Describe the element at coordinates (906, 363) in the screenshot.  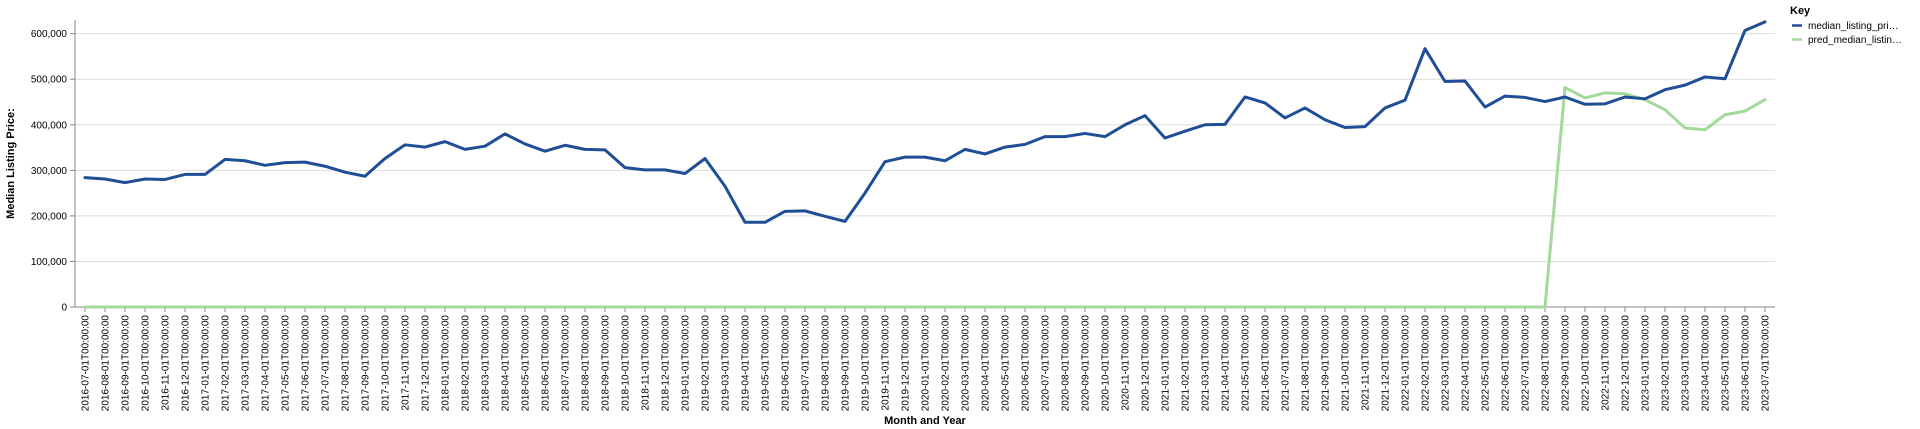
I see `x-tick-label: 2019-12-01T00:00:00` at that location.